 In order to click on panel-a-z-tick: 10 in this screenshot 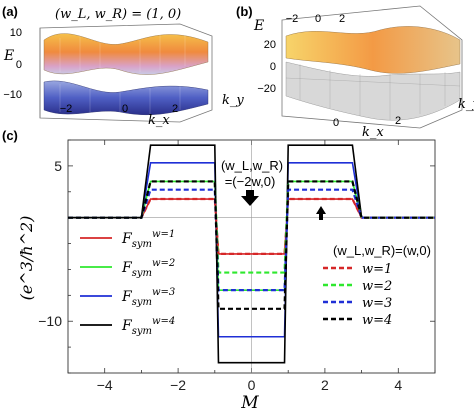, I will do `click(16, 33)`.